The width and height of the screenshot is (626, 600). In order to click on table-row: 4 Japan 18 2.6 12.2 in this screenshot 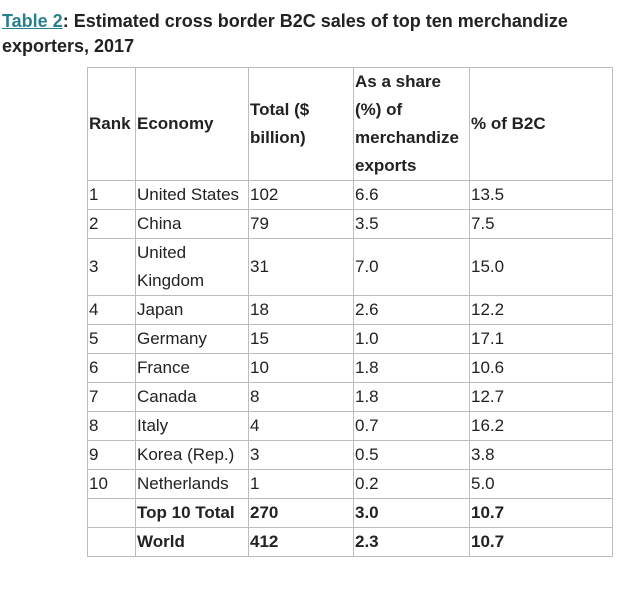, I will do `click(350, 310)`.